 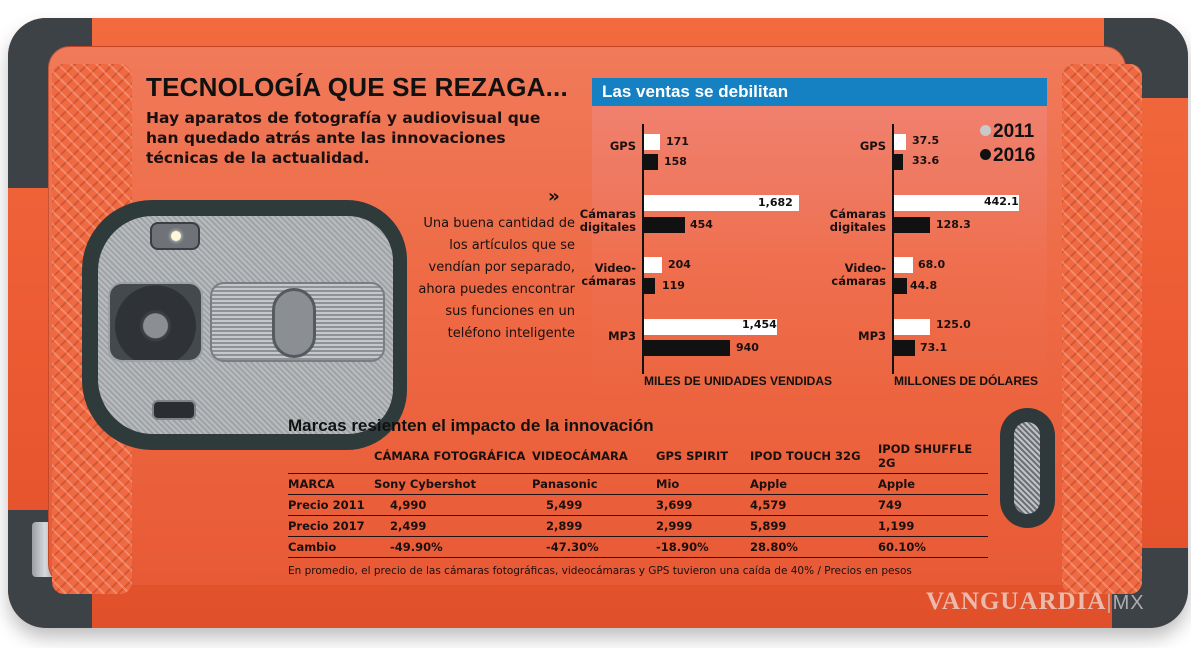 I want to click on table-cell: Sony Cybershot, so click(x=453, y=484).